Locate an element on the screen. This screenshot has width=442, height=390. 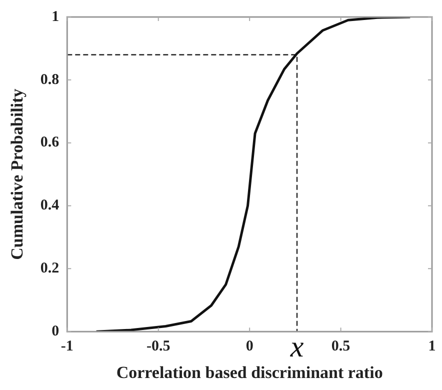
y-tick-label: 1 is located at coordinates (56, 16).